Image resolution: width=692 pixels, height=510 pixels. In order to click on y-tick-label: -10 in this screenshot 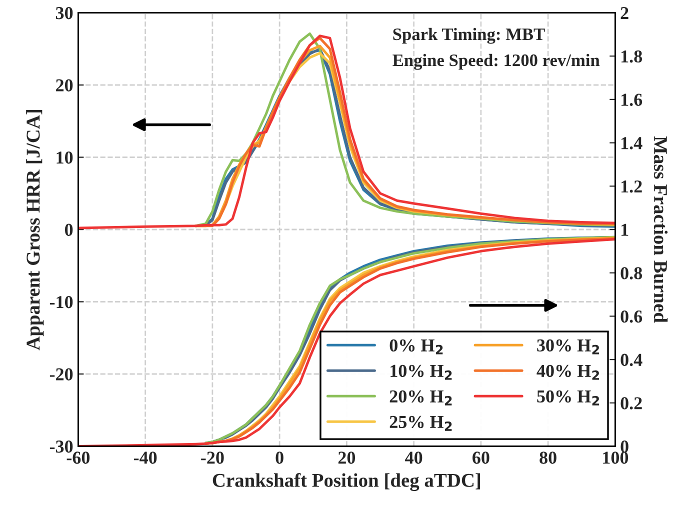, I will do `click(61, 302)`.